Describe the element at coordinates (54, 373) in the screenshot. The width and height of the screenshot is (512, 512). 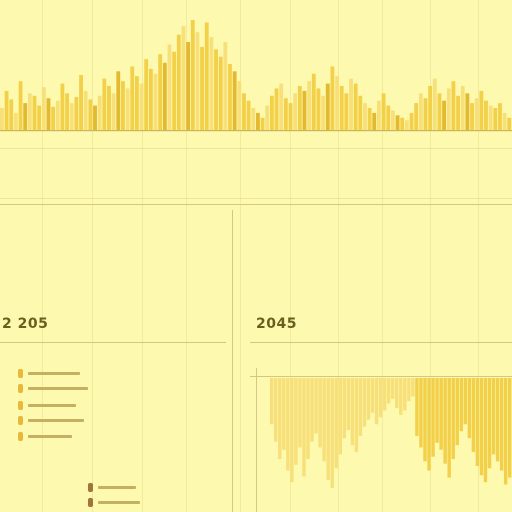
I see `legend-text` at that location.